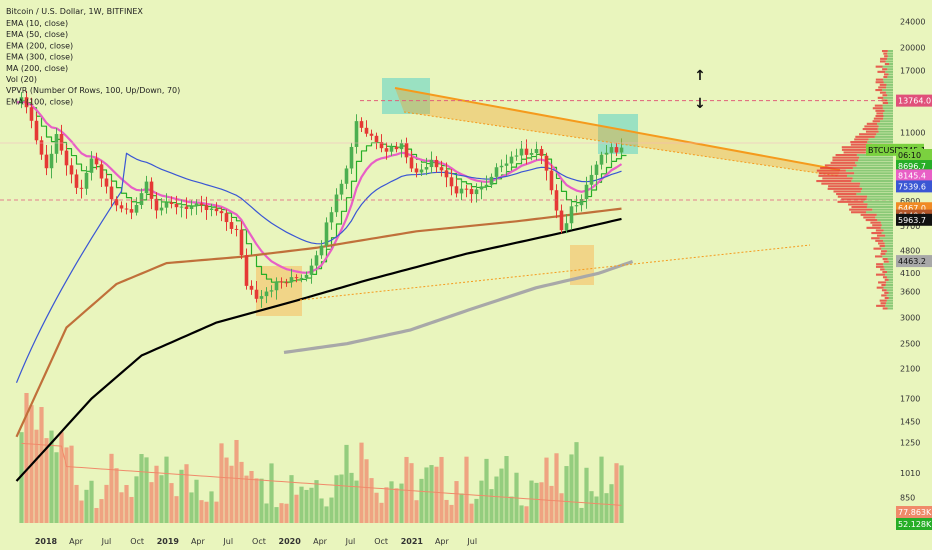 The width and height of the screenshot is (932, 550). I want to click on time-tick-label: 2021, so click(412, 541).